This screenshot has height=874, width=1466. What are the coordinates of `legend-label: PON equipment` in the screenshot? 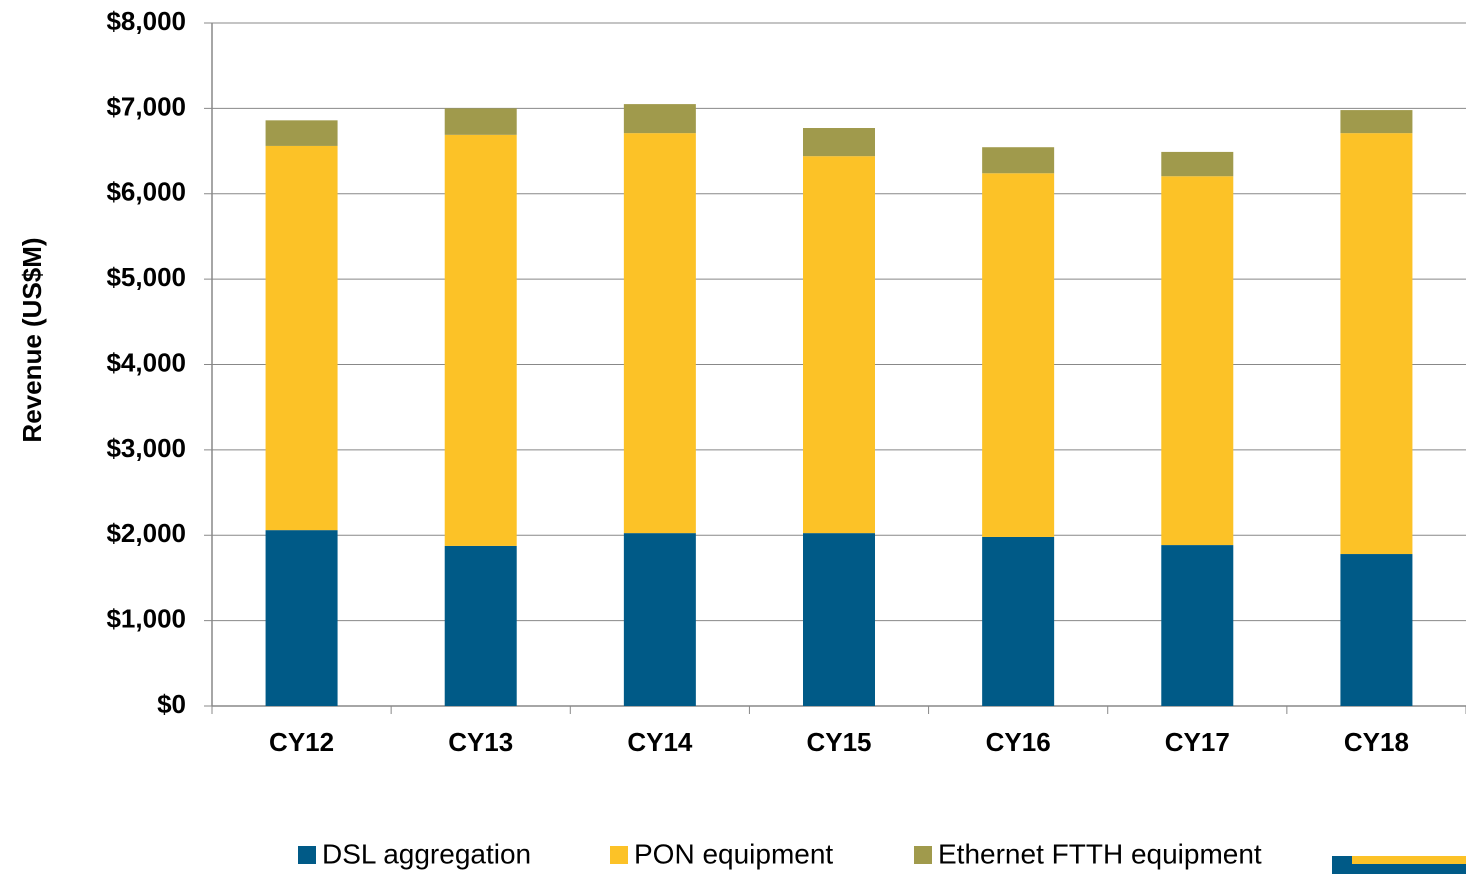 It's located at (733, 853).